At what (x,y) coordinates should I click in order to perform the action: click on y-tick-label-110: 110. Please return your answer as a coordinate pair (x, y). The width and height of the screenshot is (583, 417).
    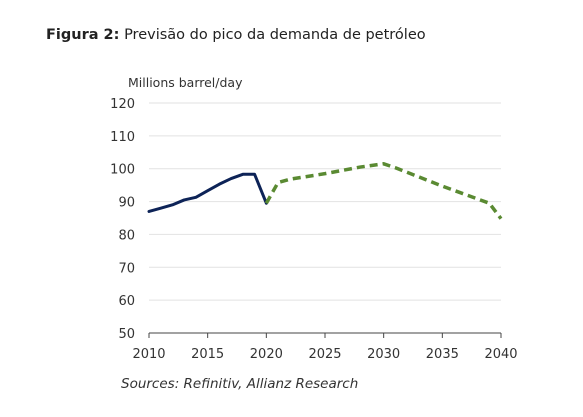
    Looking at the image, I should click on (122, 137).